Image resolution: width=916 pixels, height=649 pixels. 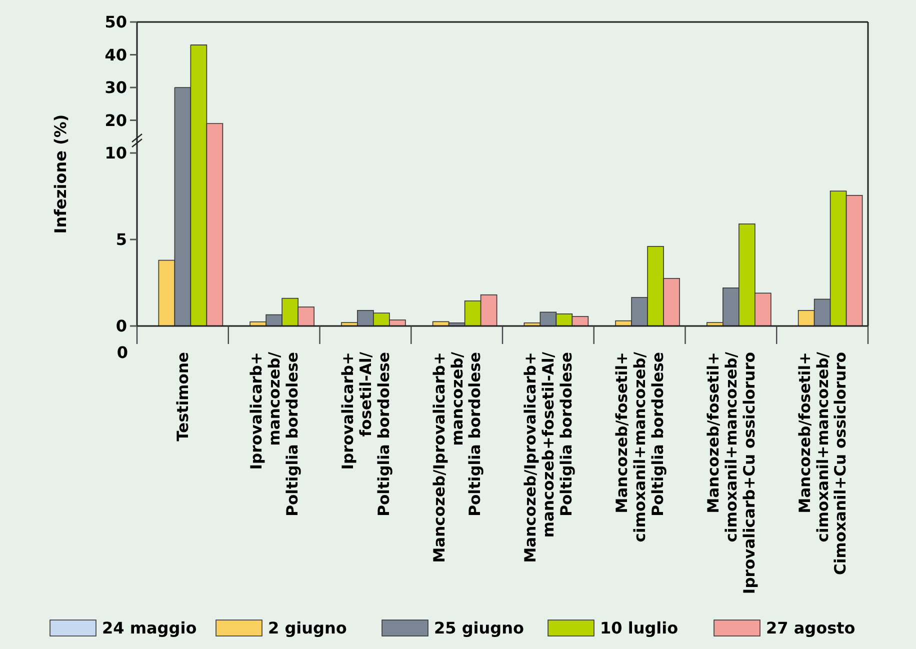 What do you see at coordinates (274, 434) in the screenshot?
I see `x-tick-label: Iprovalicarb+ mancozeb/ Poltiglia bordolese` at bounding box center [274, 434].